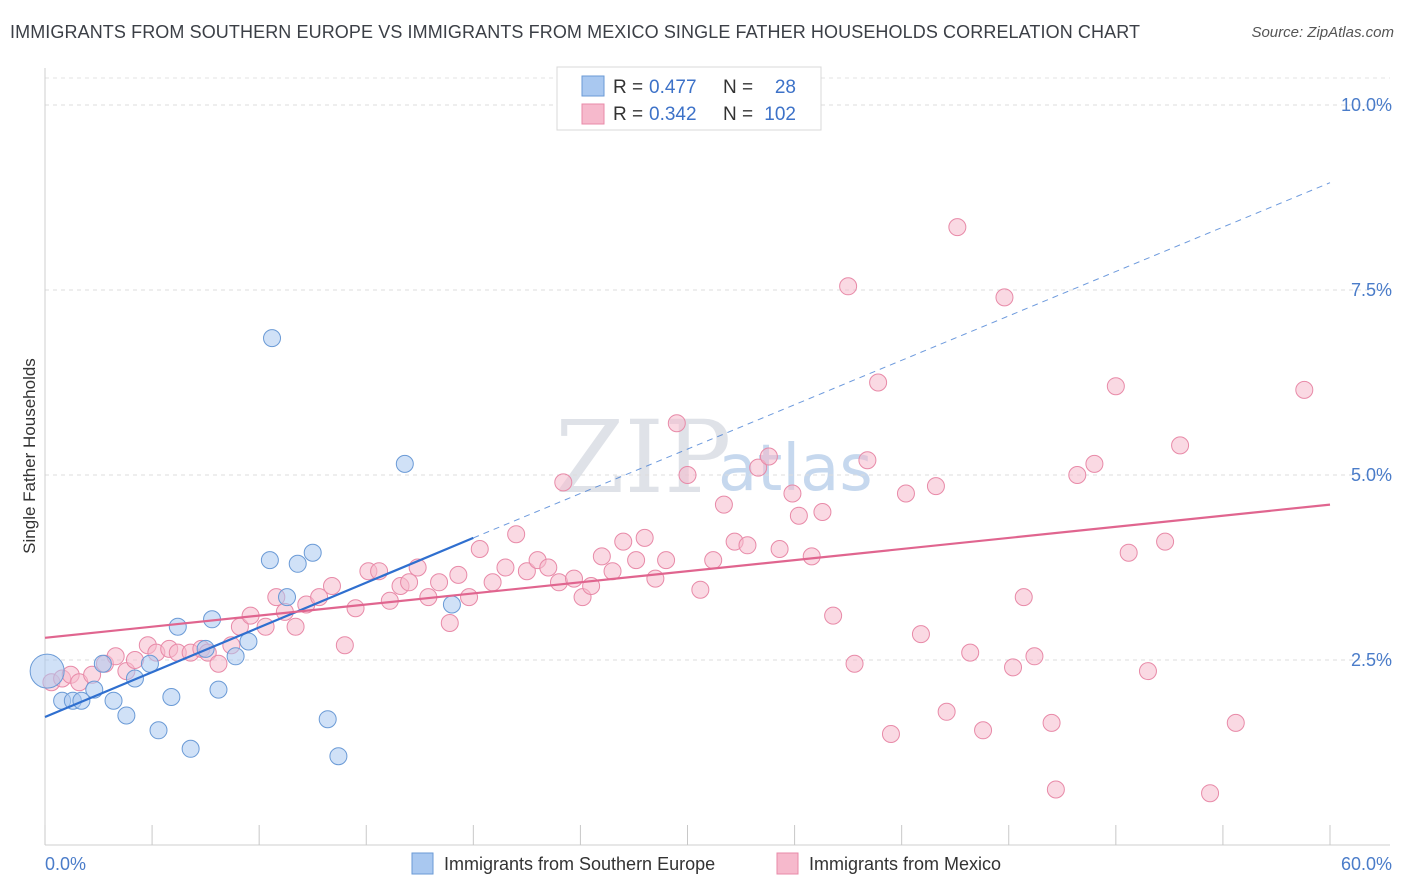  I want to click on legend-swatch-mexico, so click(593, 114).